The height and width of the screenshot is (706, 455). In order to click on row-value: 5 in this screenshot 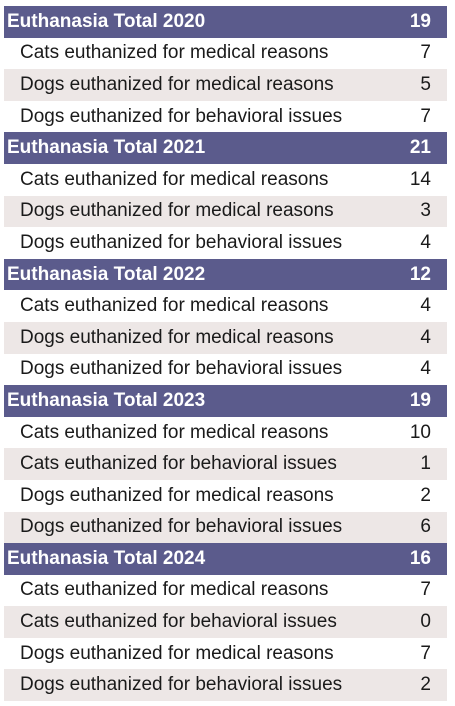, I will do `click(425, 84)`.